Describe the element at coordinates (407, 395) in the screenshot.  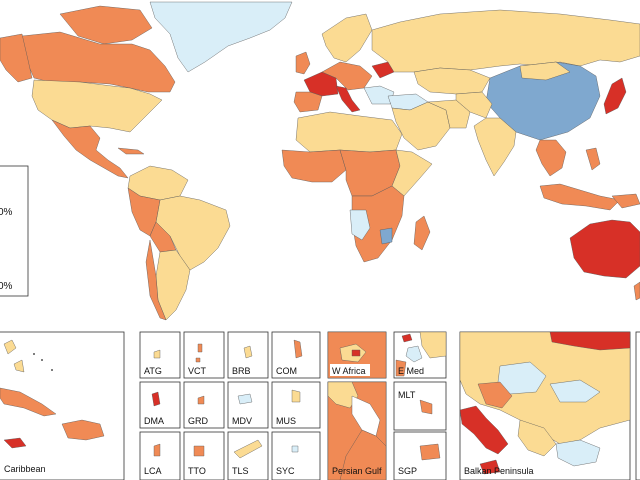
I see `inset-label-mlt: MLT` at that location.